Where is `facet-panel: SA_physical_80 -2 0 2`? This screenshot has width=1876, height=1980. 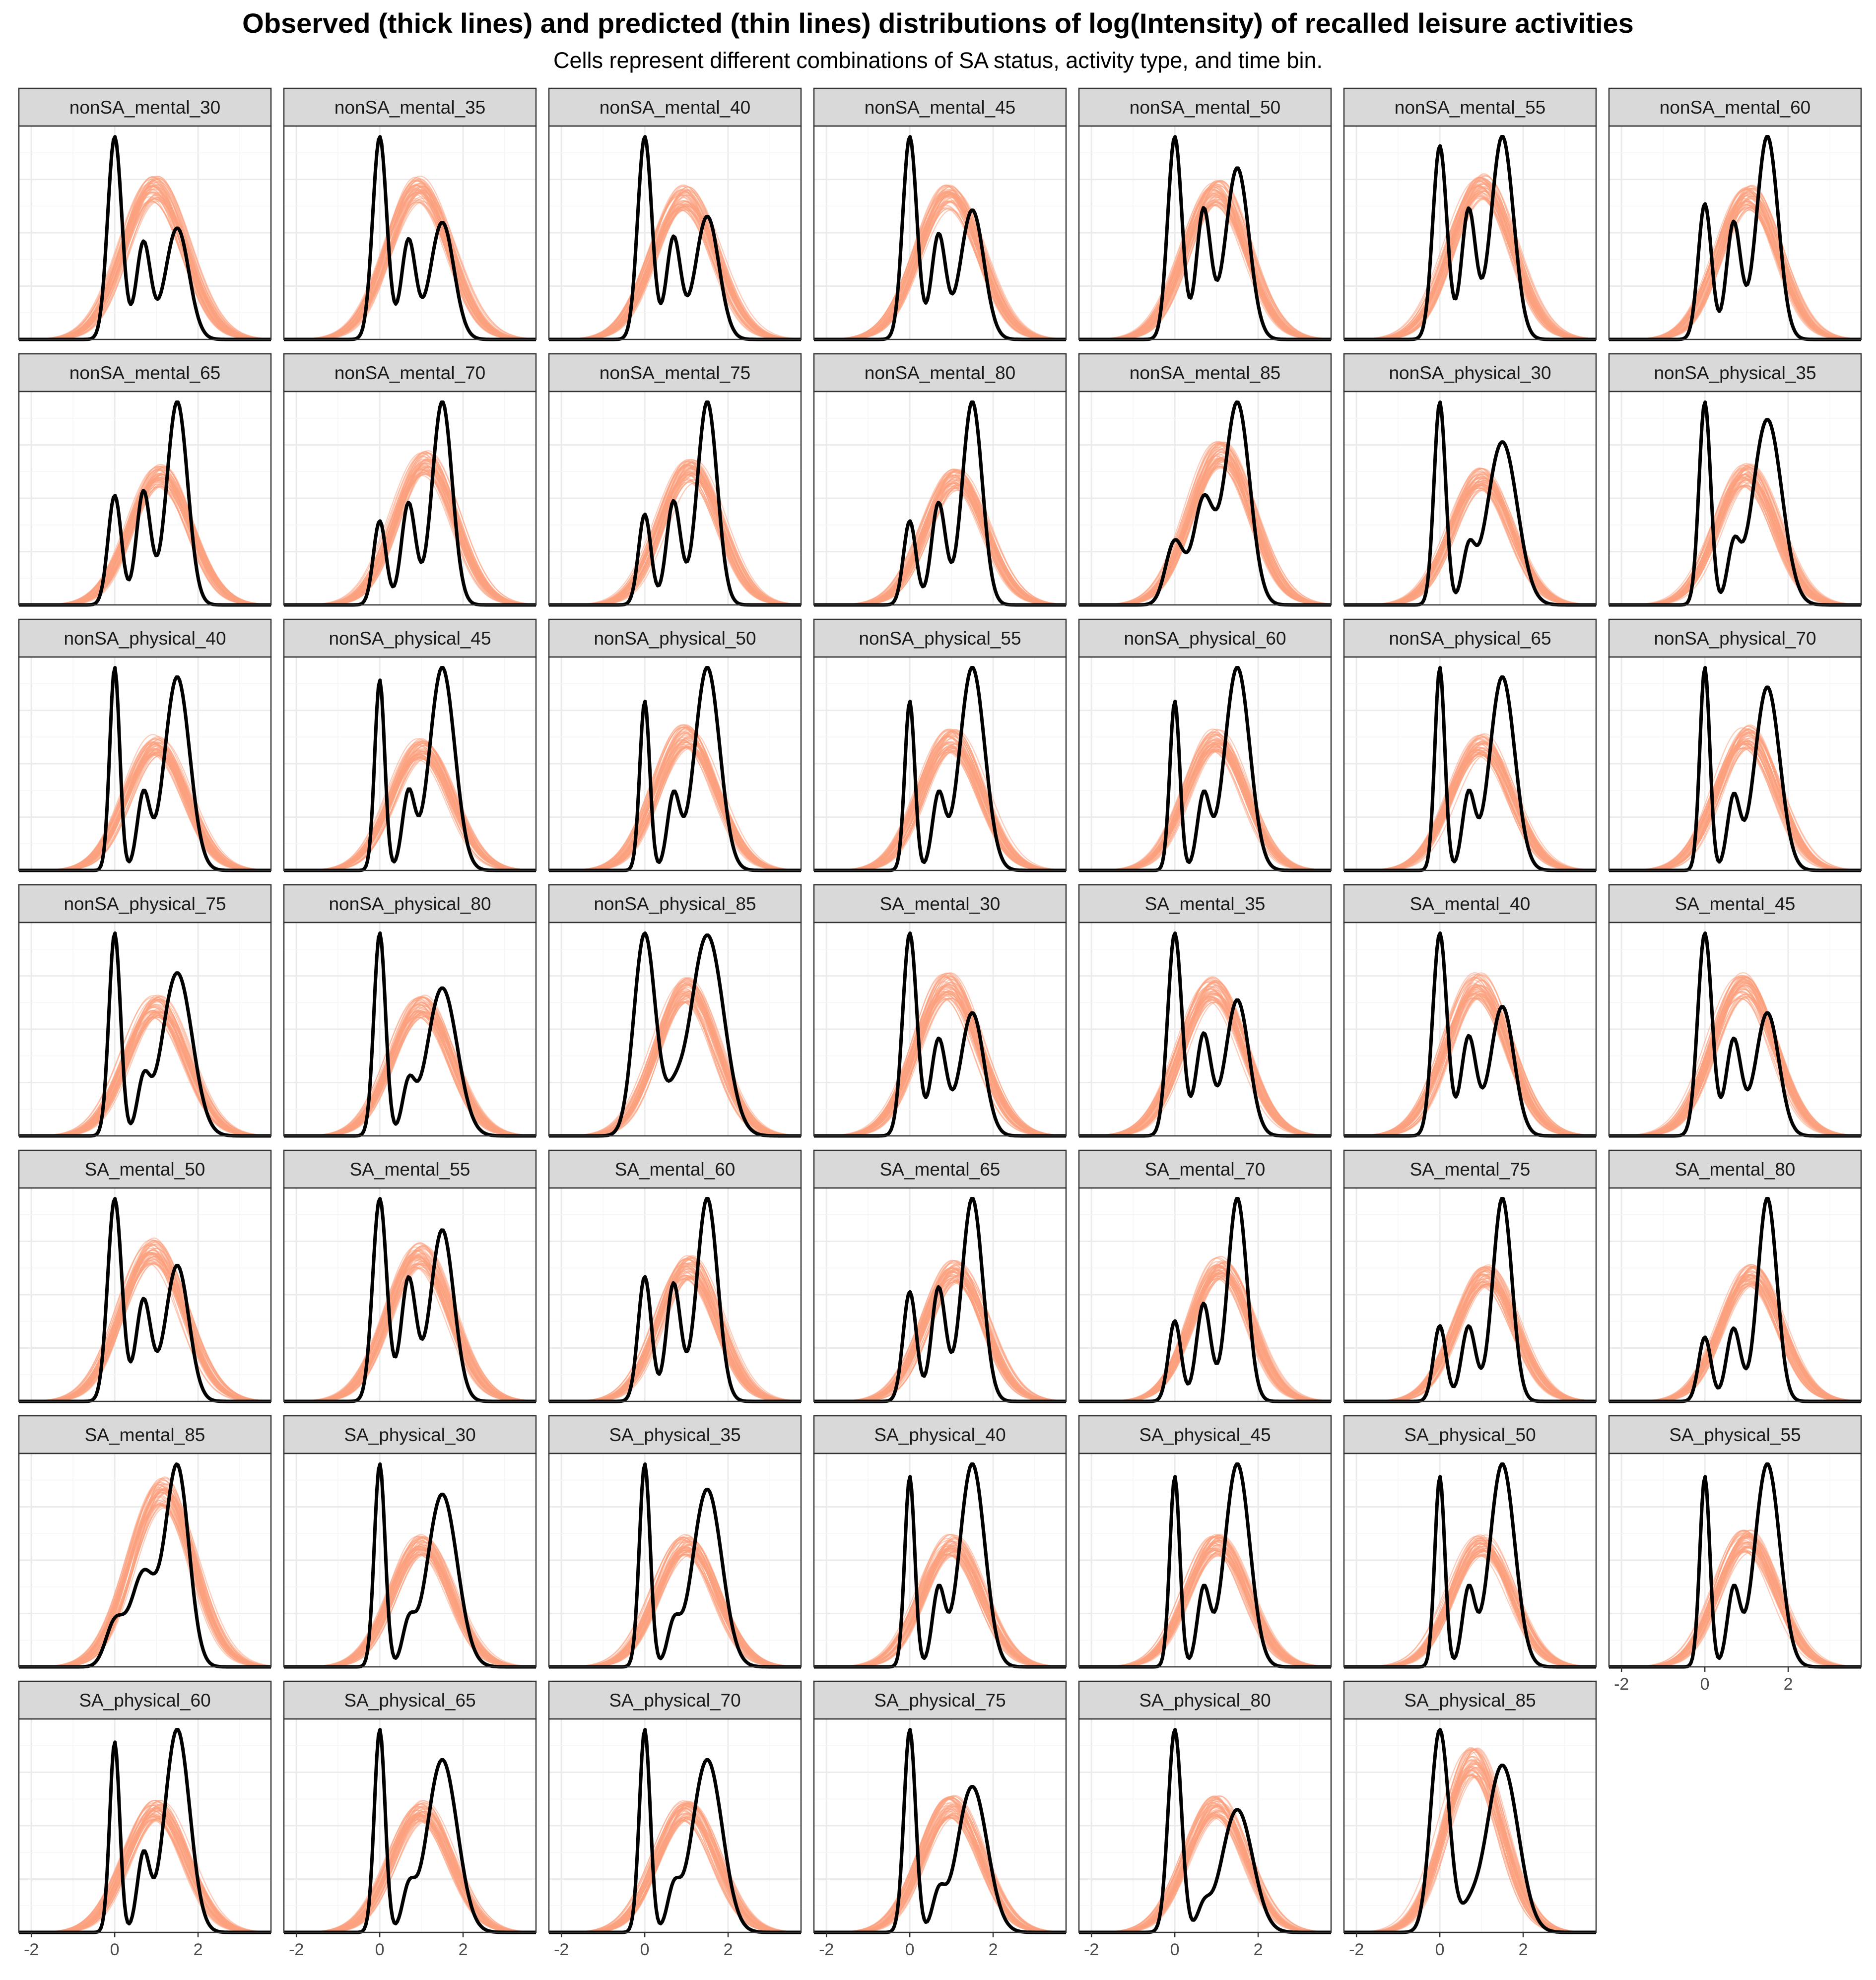
facet-panel: SA_physical_80 -2 0 2 is located at coordinates (1205, 1819).